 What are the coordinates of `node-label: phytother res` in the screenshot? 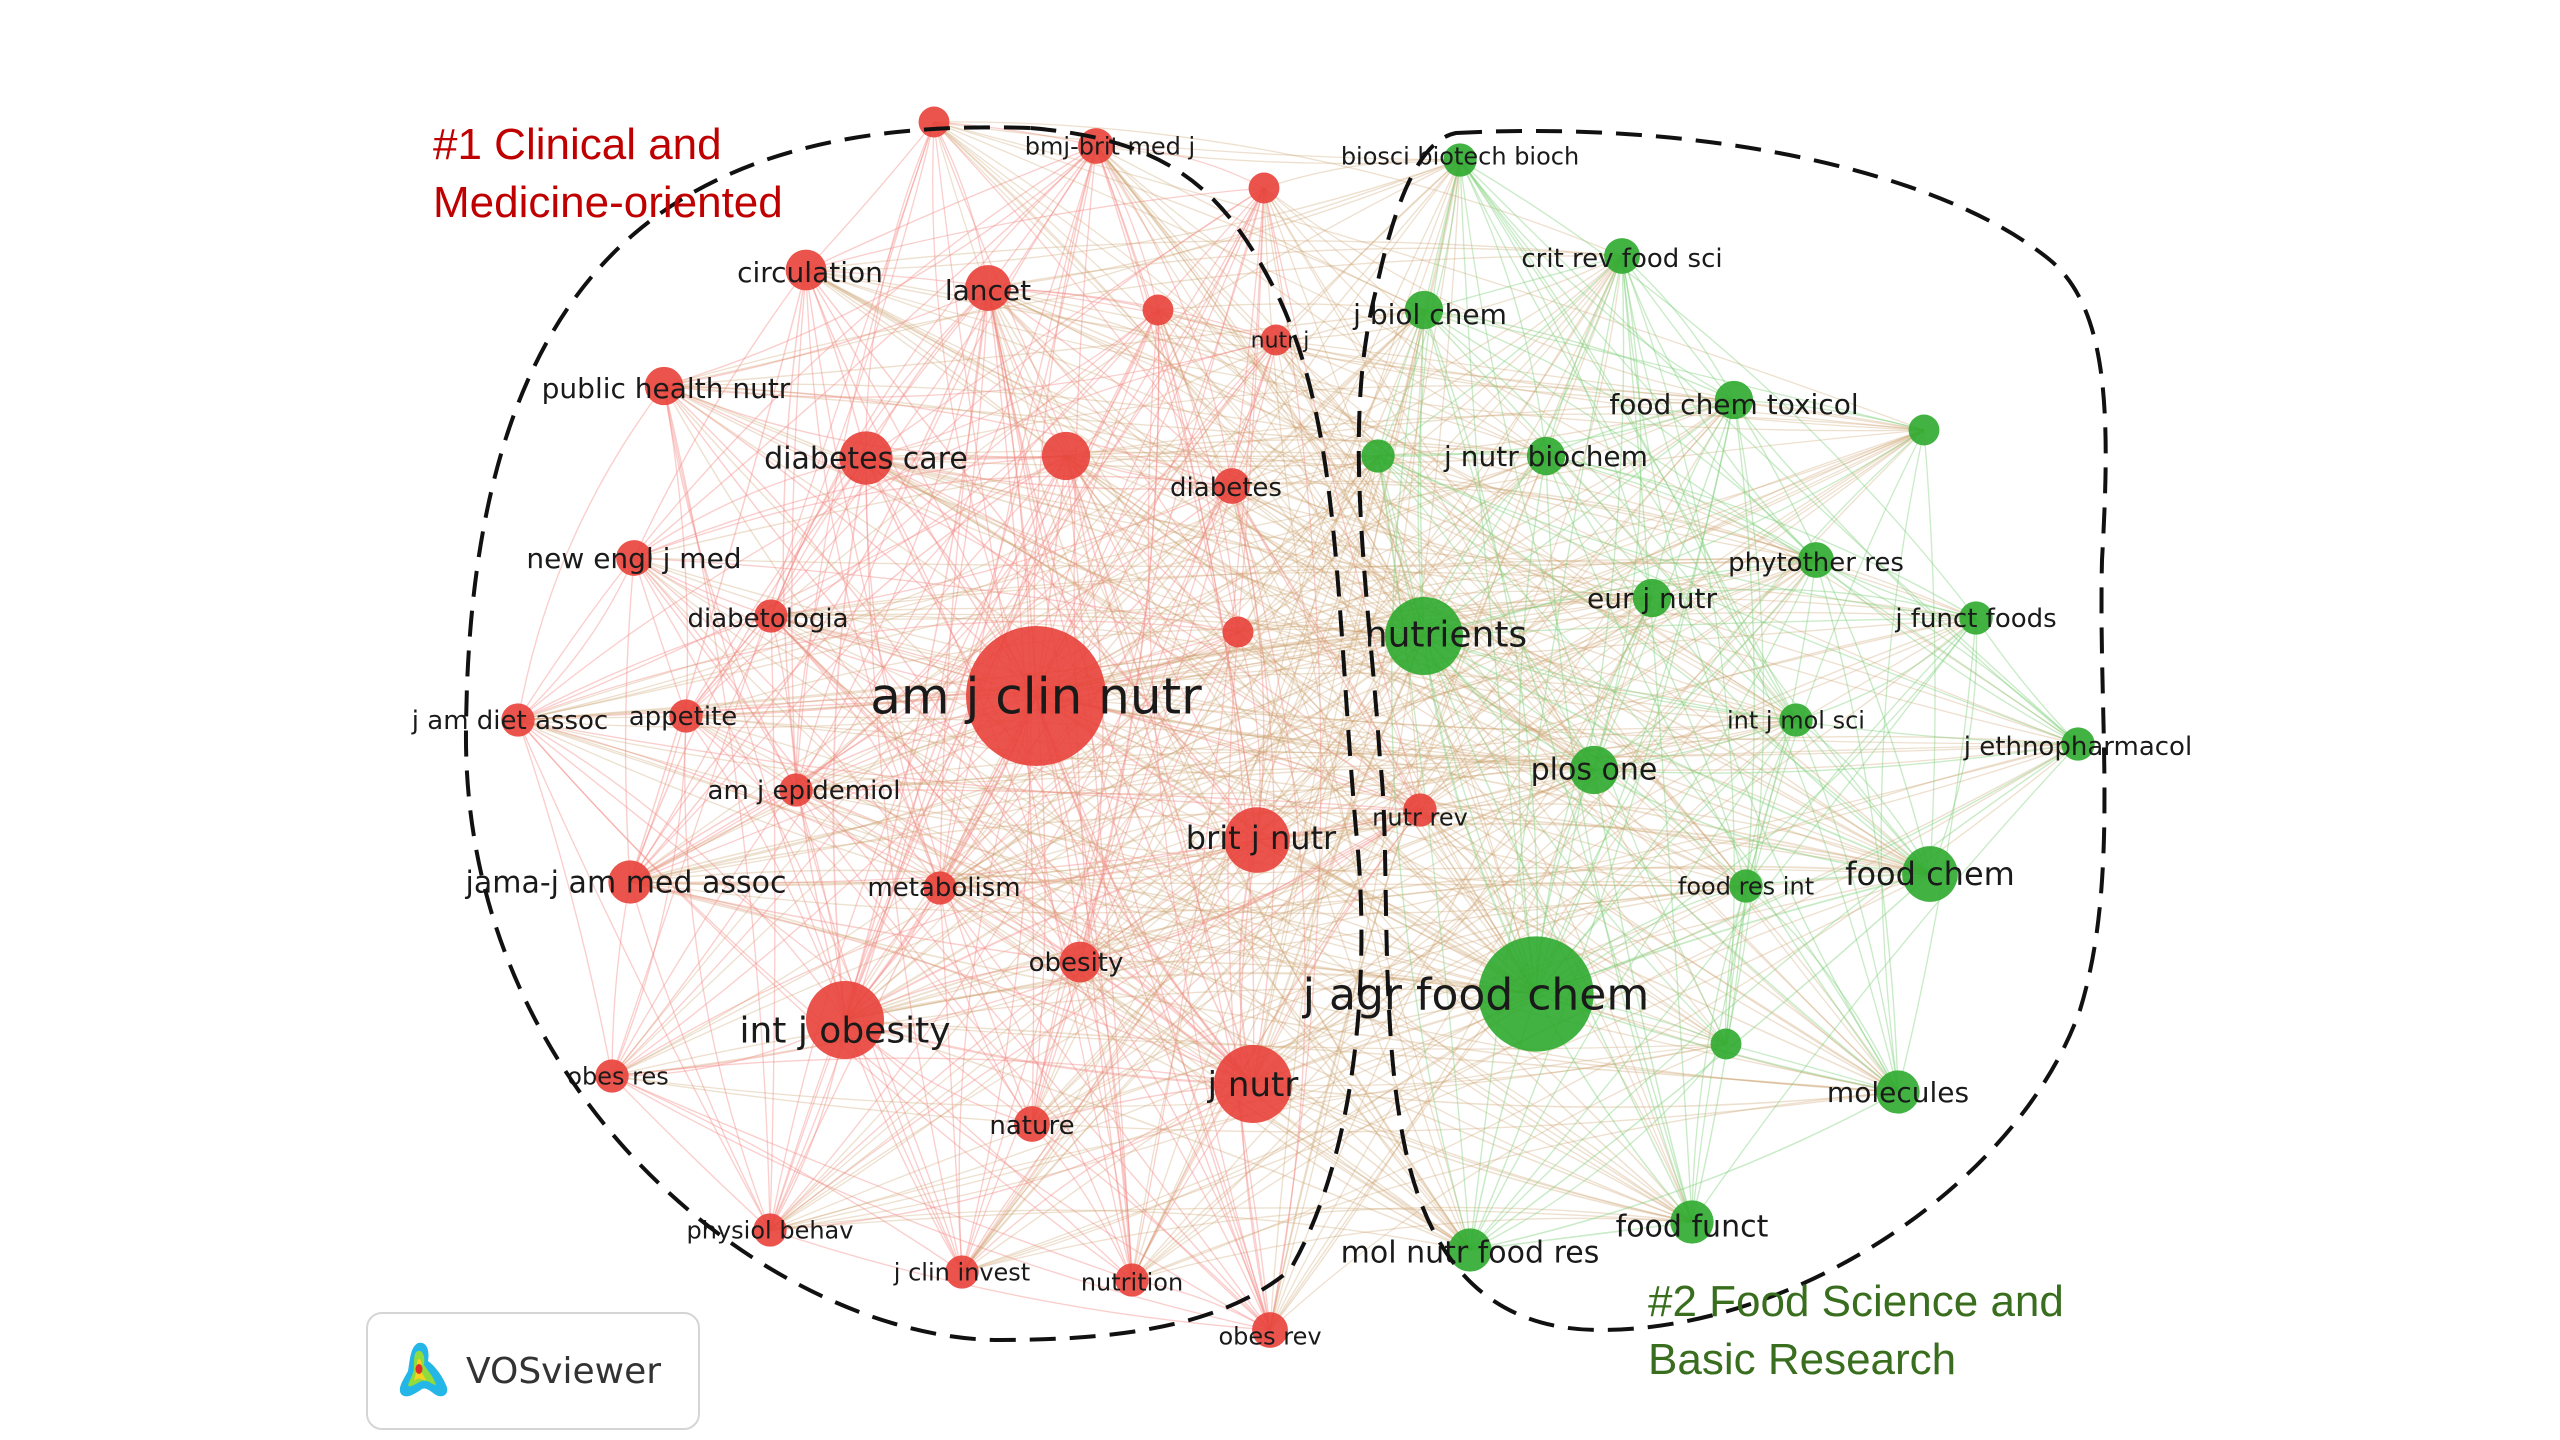 It's located at (1816, 563).